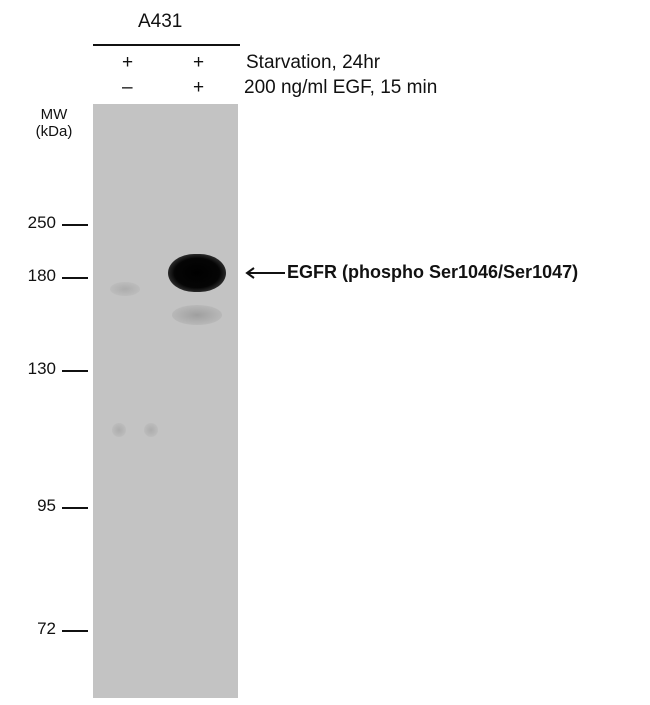 Image resolution: width=650 pixels, height=705 pixels. I want to click on lane1-starvation: +, so click(128, 62).